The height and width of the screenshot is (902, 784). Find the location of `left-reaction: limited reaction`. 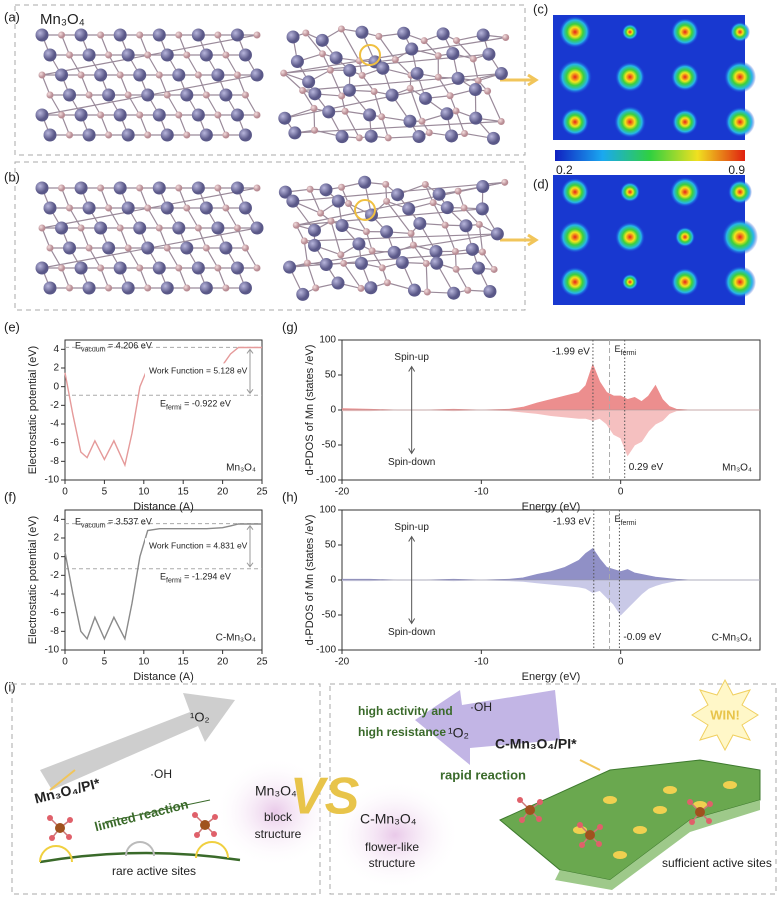

left-reaction: limited reaction is located at coordinates (141, 815).